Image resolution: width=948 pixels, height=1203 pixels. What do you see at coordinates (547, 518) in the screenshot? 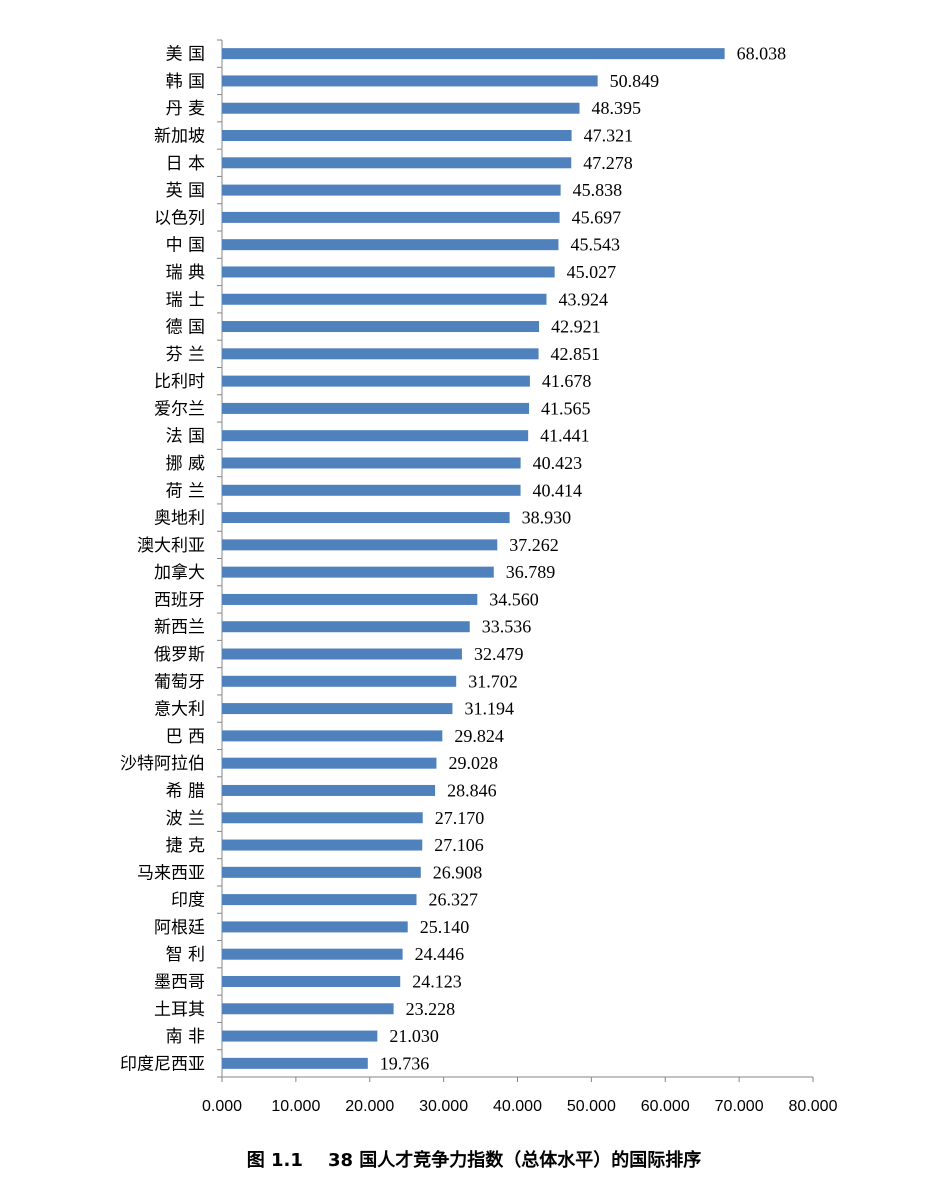
I see `data-label: 38.930` at bounding box center [547, 518].